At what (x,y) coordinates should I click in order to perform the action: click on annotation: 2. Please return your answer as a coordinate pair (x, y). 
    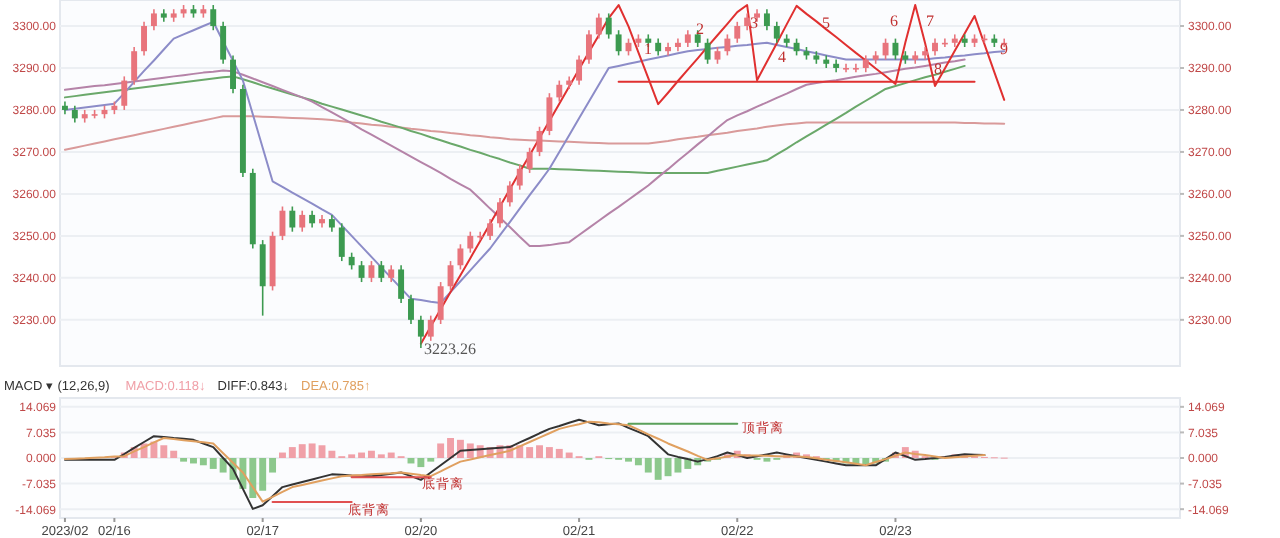
    Looking at the image, I should click on (700, 29).